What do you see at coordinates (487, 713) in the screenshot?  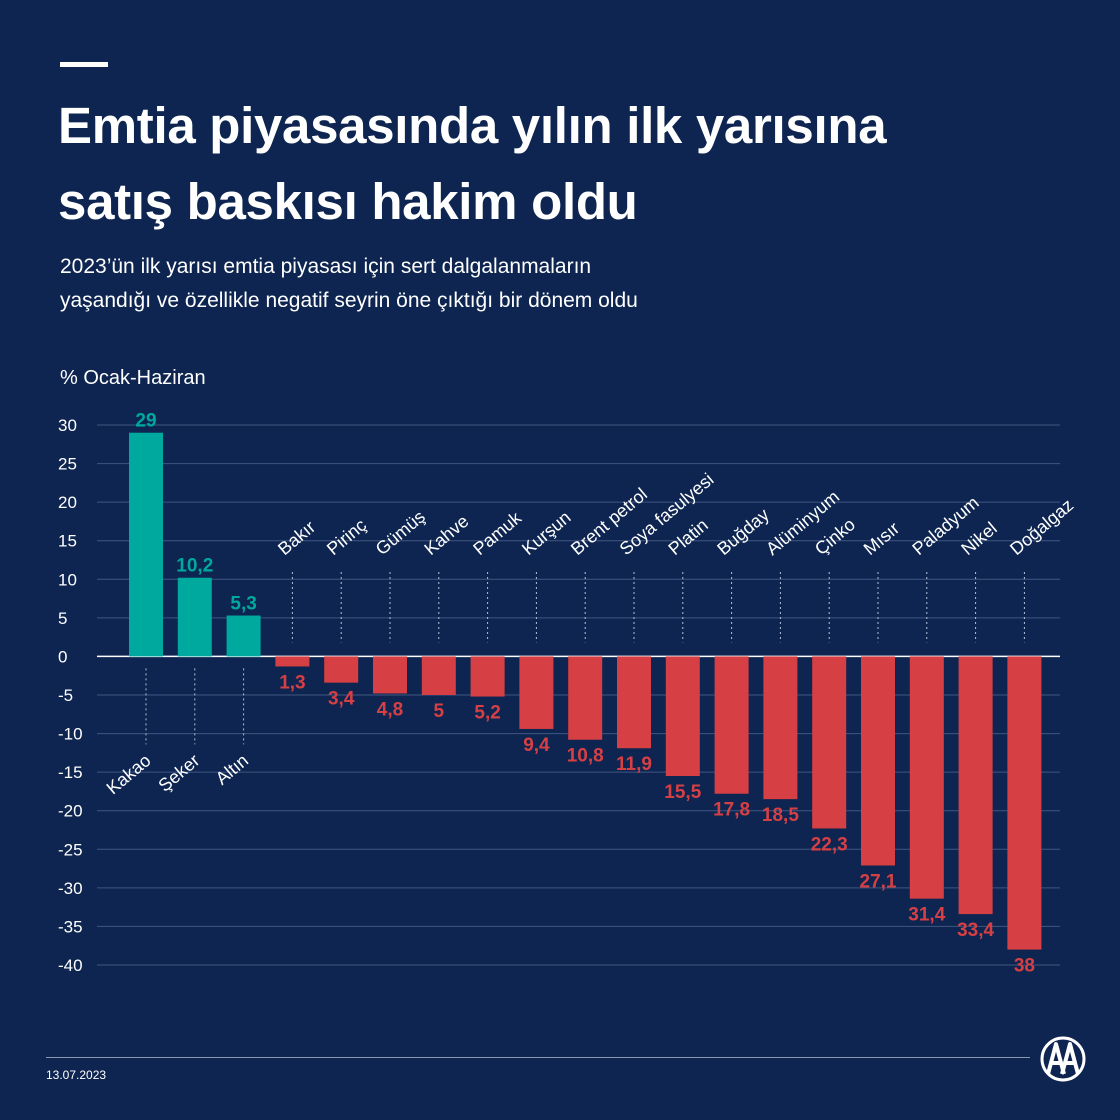 I see `data-label: 5,2` at bounding box center [487, 713].